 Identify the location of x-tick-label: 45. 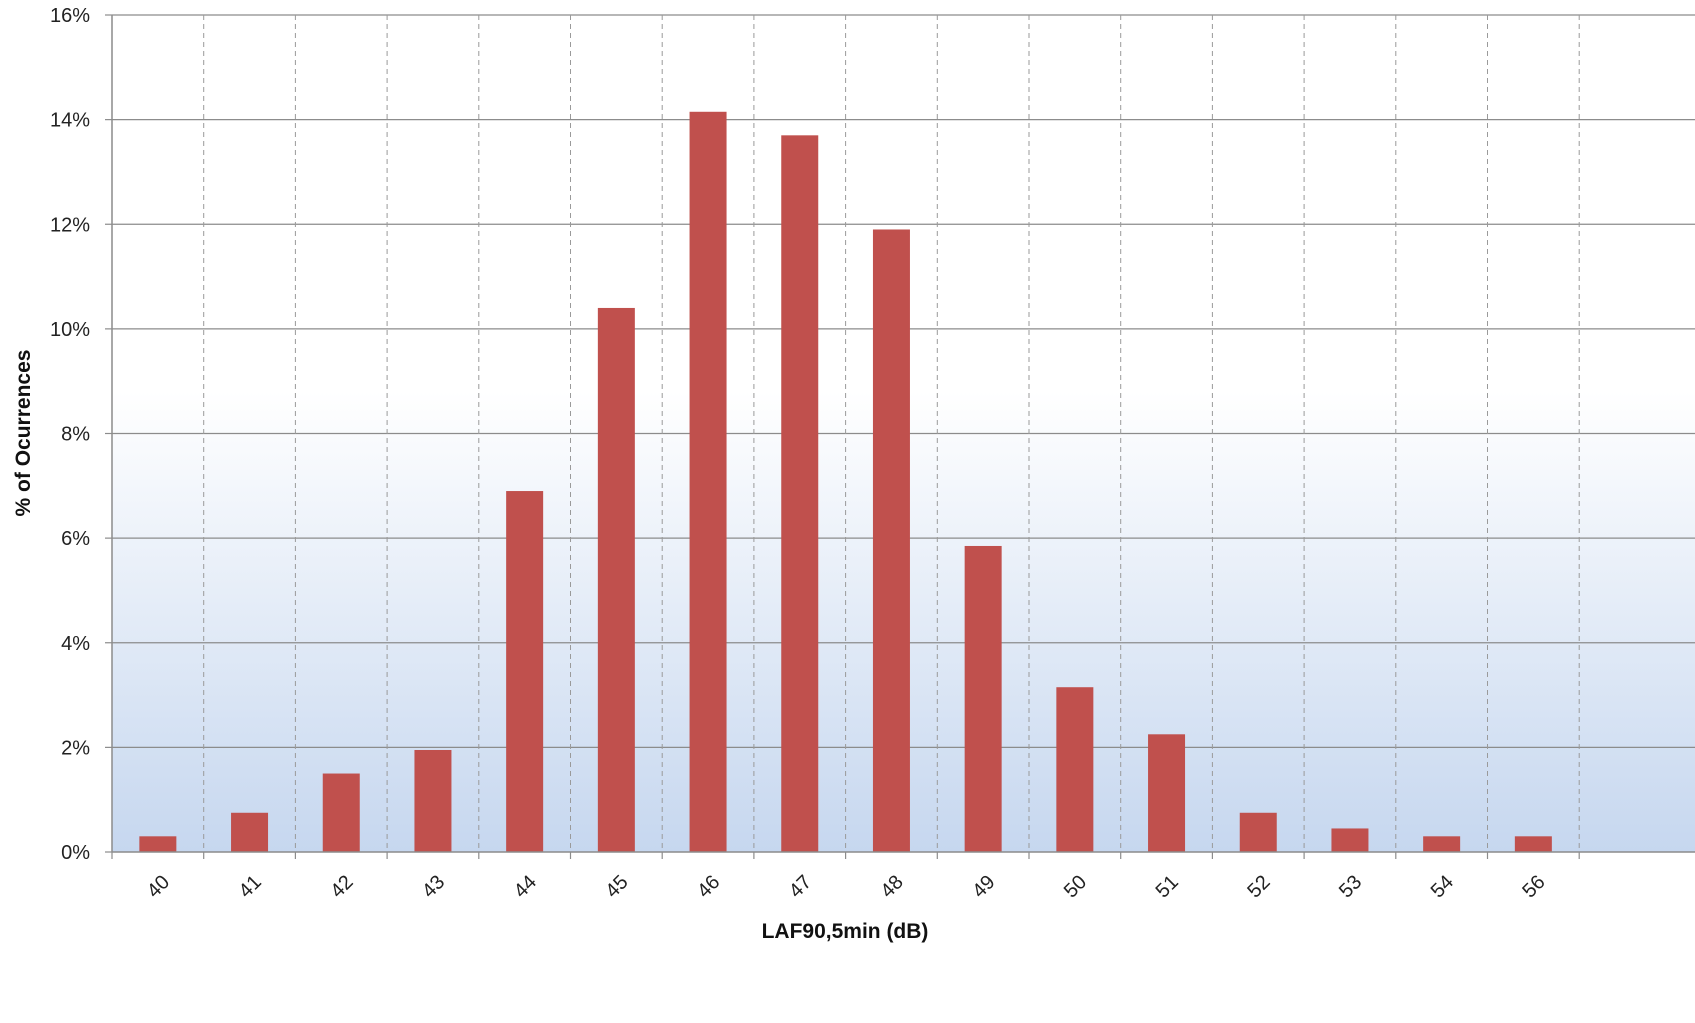
(616, 886).